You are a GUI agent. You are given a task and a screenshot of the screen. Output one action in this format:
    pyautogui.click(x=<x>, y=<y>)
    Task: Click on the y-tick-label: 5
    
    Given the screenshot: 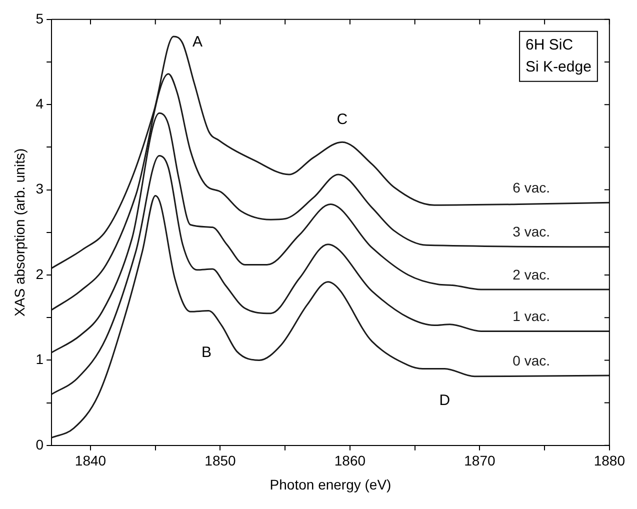 What is the action you would take?
    pyautogui.click(x=40, y=18)
    